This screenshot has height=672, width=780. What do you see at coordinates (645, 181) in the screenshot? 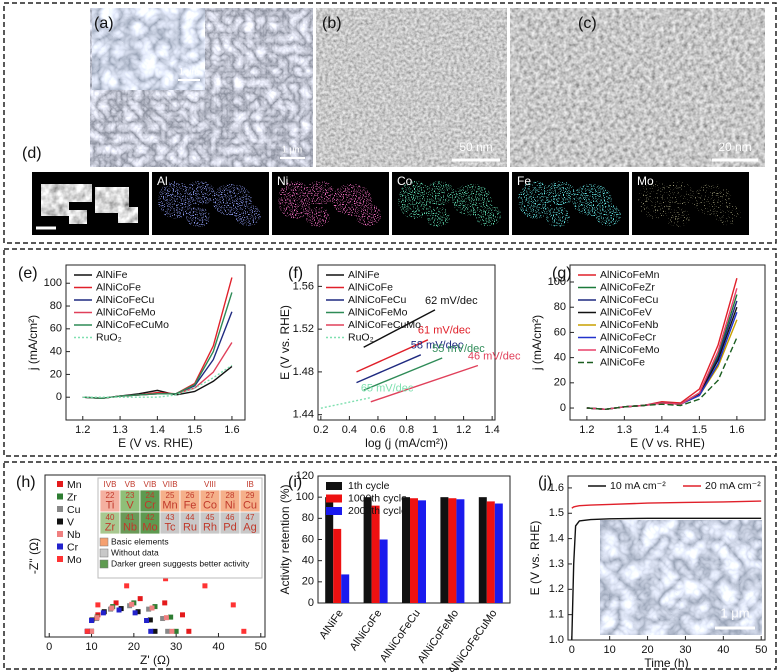
I see `element-label: Mo` at bounding box center [645, 181].